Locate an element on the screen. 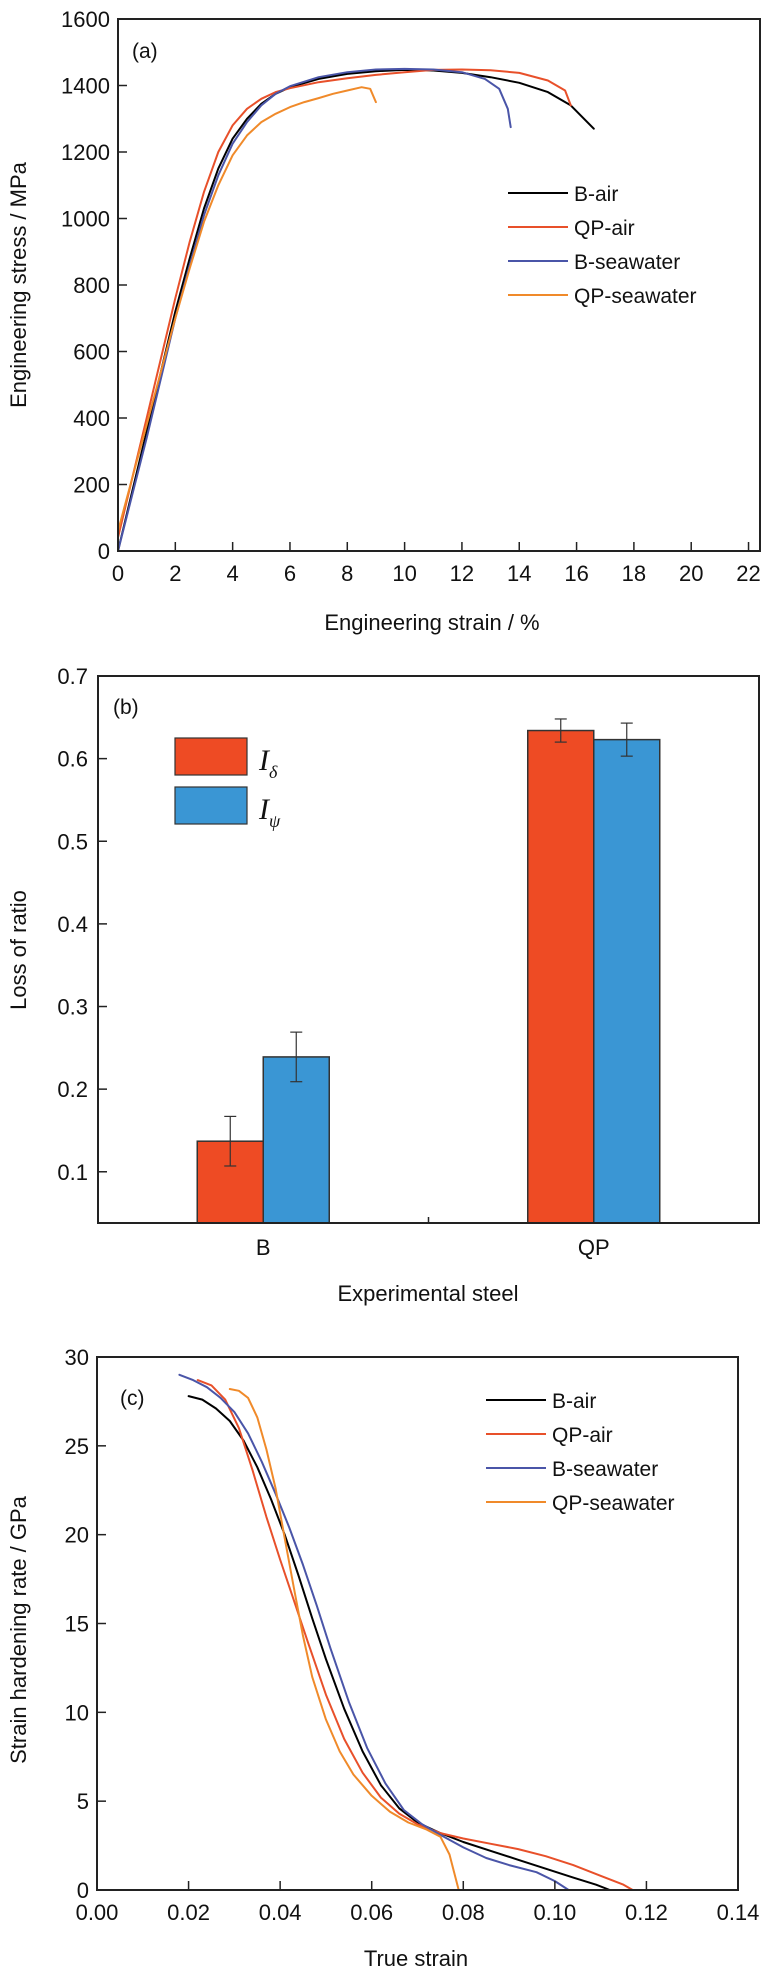 This screenshot has width=768, height=1978. x-tick-label: 2 is located at coordinates (175, 573).